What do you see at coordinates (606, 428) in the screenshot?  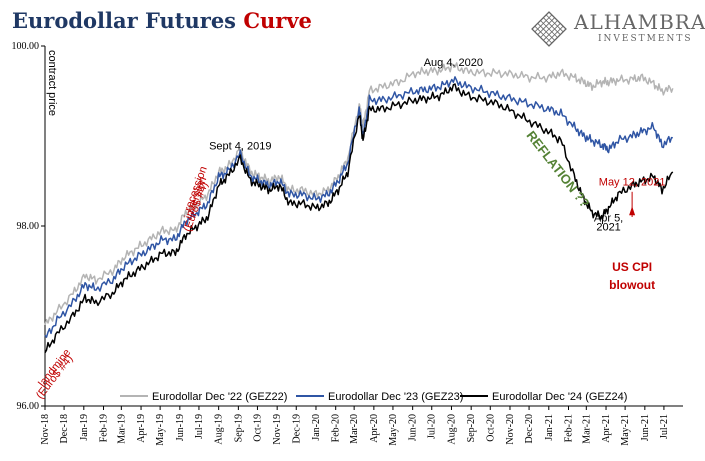 I see `x-tick-label: Apr-21` at bounding box center [606, 428].